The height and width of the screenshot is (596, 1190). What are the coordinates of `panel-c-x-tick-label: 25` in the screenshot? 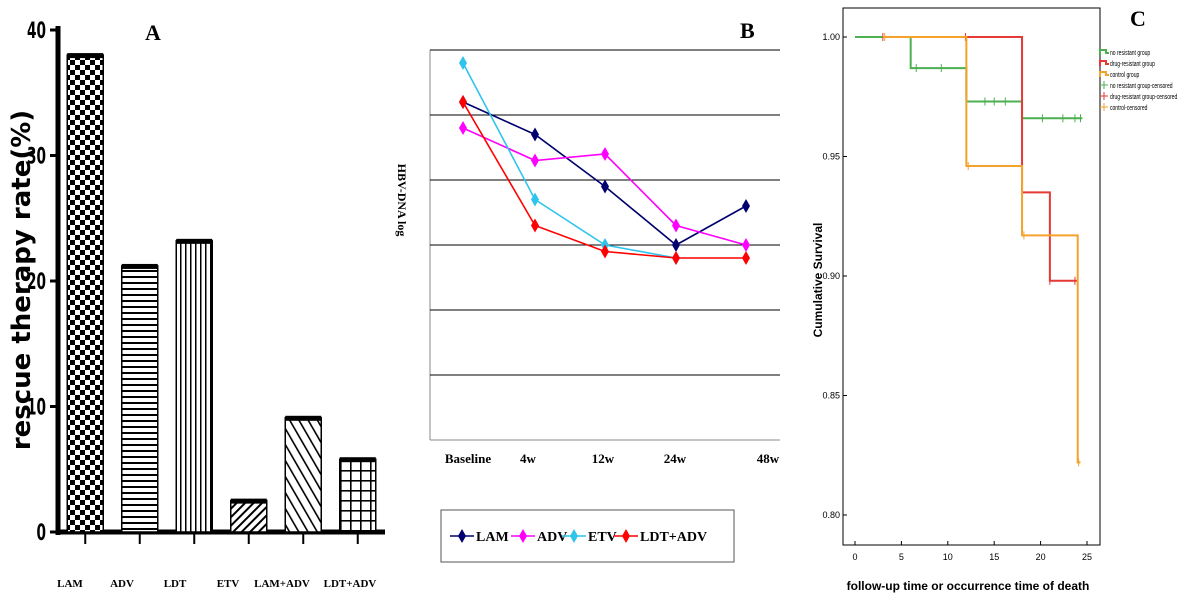 It's located at (1087, 557).